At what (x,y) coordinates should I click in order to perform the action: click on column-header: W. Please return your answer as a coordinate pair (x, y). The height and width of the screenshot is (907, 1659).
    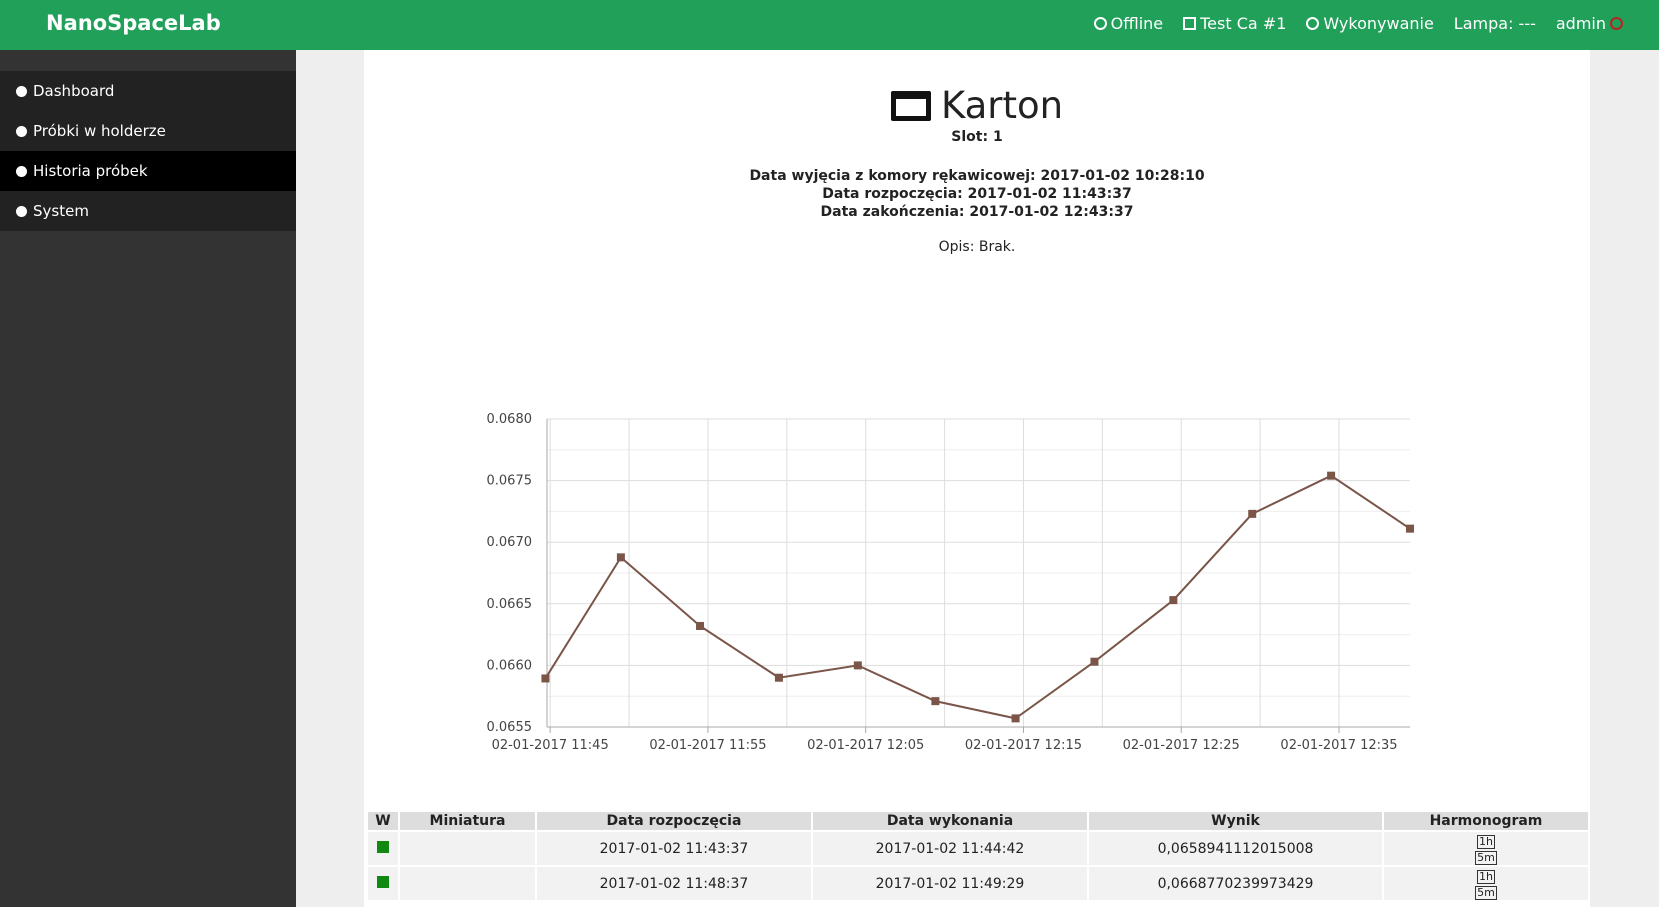
    Looking at the image, I should click on (383, 821).